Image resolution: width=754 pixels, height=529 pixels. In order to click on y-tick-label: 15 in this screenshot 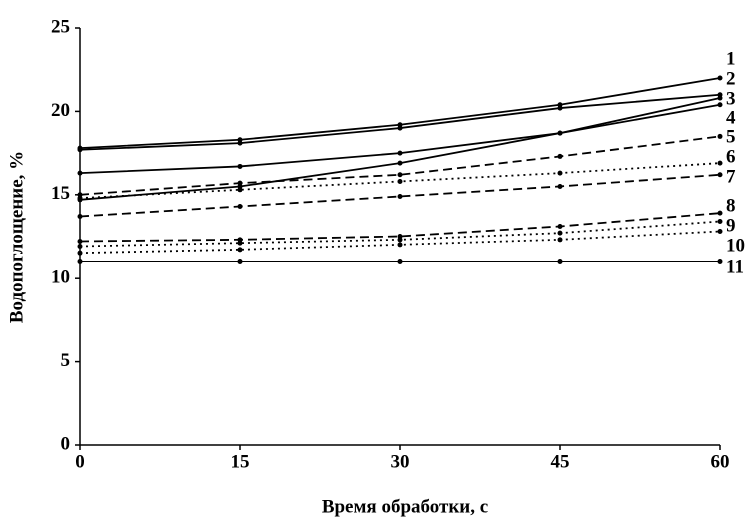, I will do `click(60, 193)`.